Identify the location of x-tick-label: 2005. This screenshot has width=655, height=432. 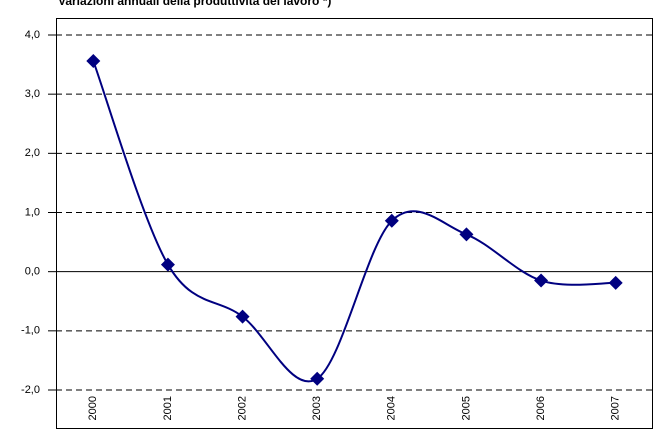
(466, 408).